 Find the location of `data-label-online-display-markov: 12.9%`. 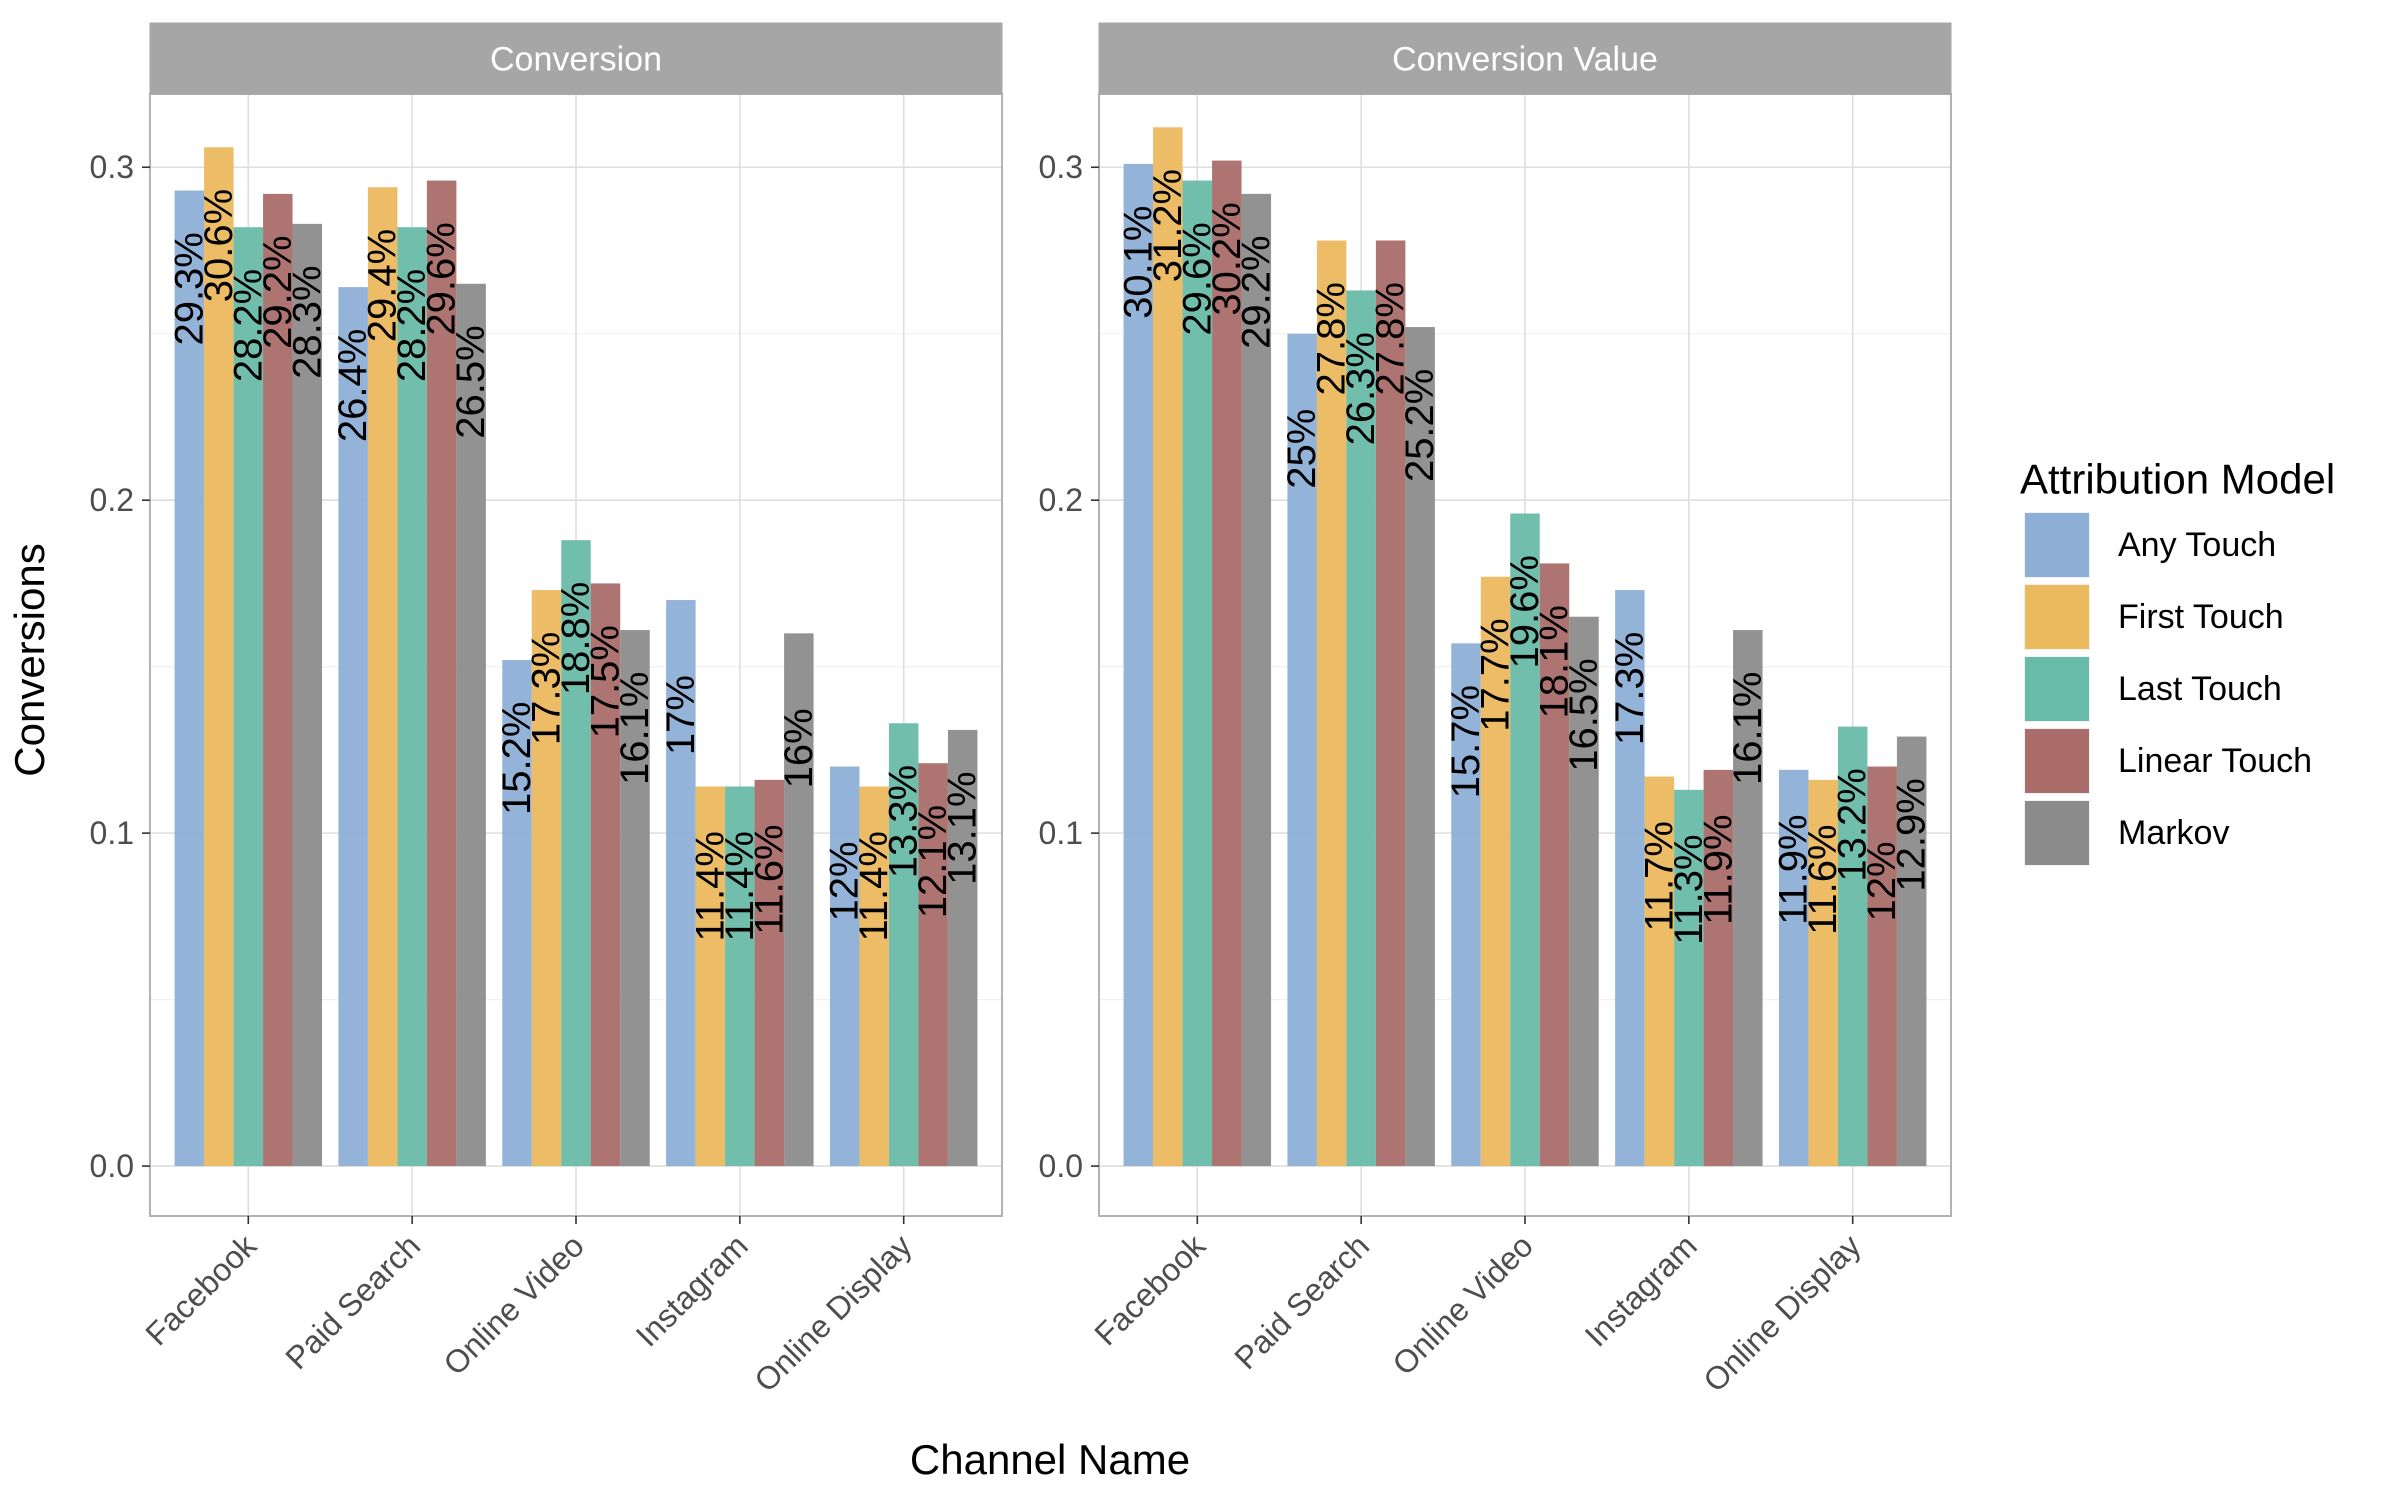

data-label-online-display-markov: 12.9% is located at coordinates (1912, 834).